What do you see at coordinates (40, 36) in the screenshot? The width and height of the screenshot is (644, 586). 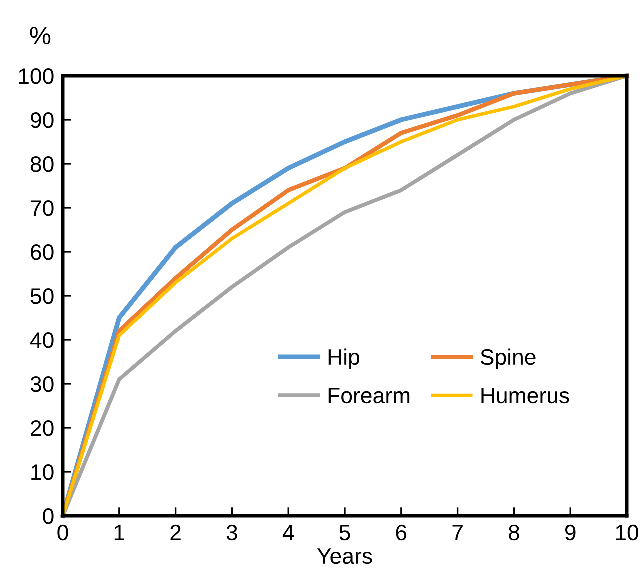 I see `y-axis-title: %` at bounding box center [40, 36].